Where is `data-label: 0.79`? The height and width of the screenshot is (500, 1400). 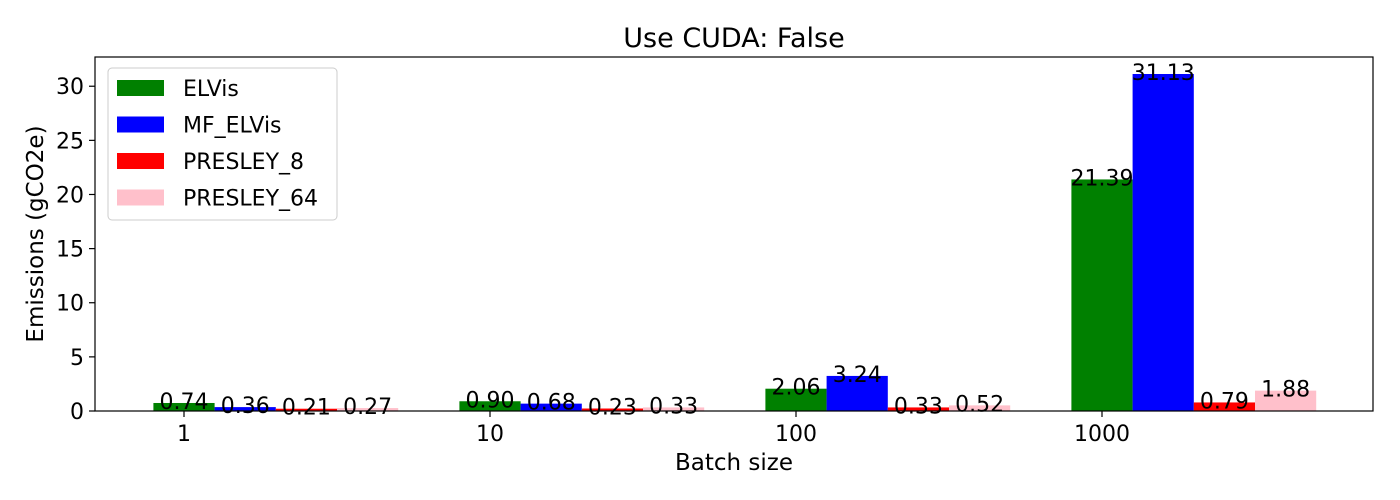
data-label: 0.79 is located at coordinates (1224, 401).